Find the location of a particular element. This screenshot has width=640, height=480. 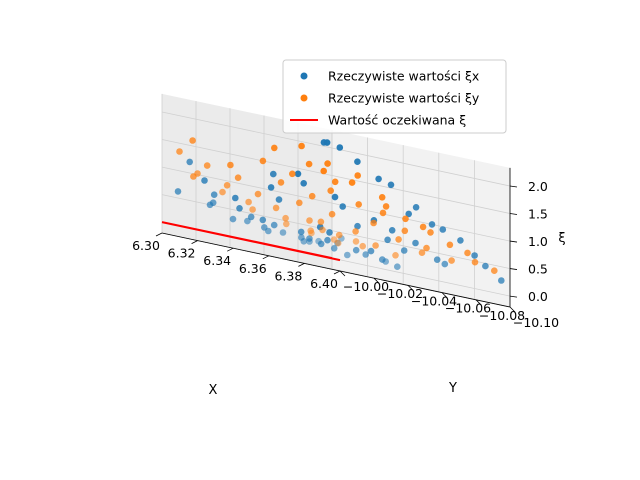

z-tick-label: 1.5 is located at coordinates (538, 214).